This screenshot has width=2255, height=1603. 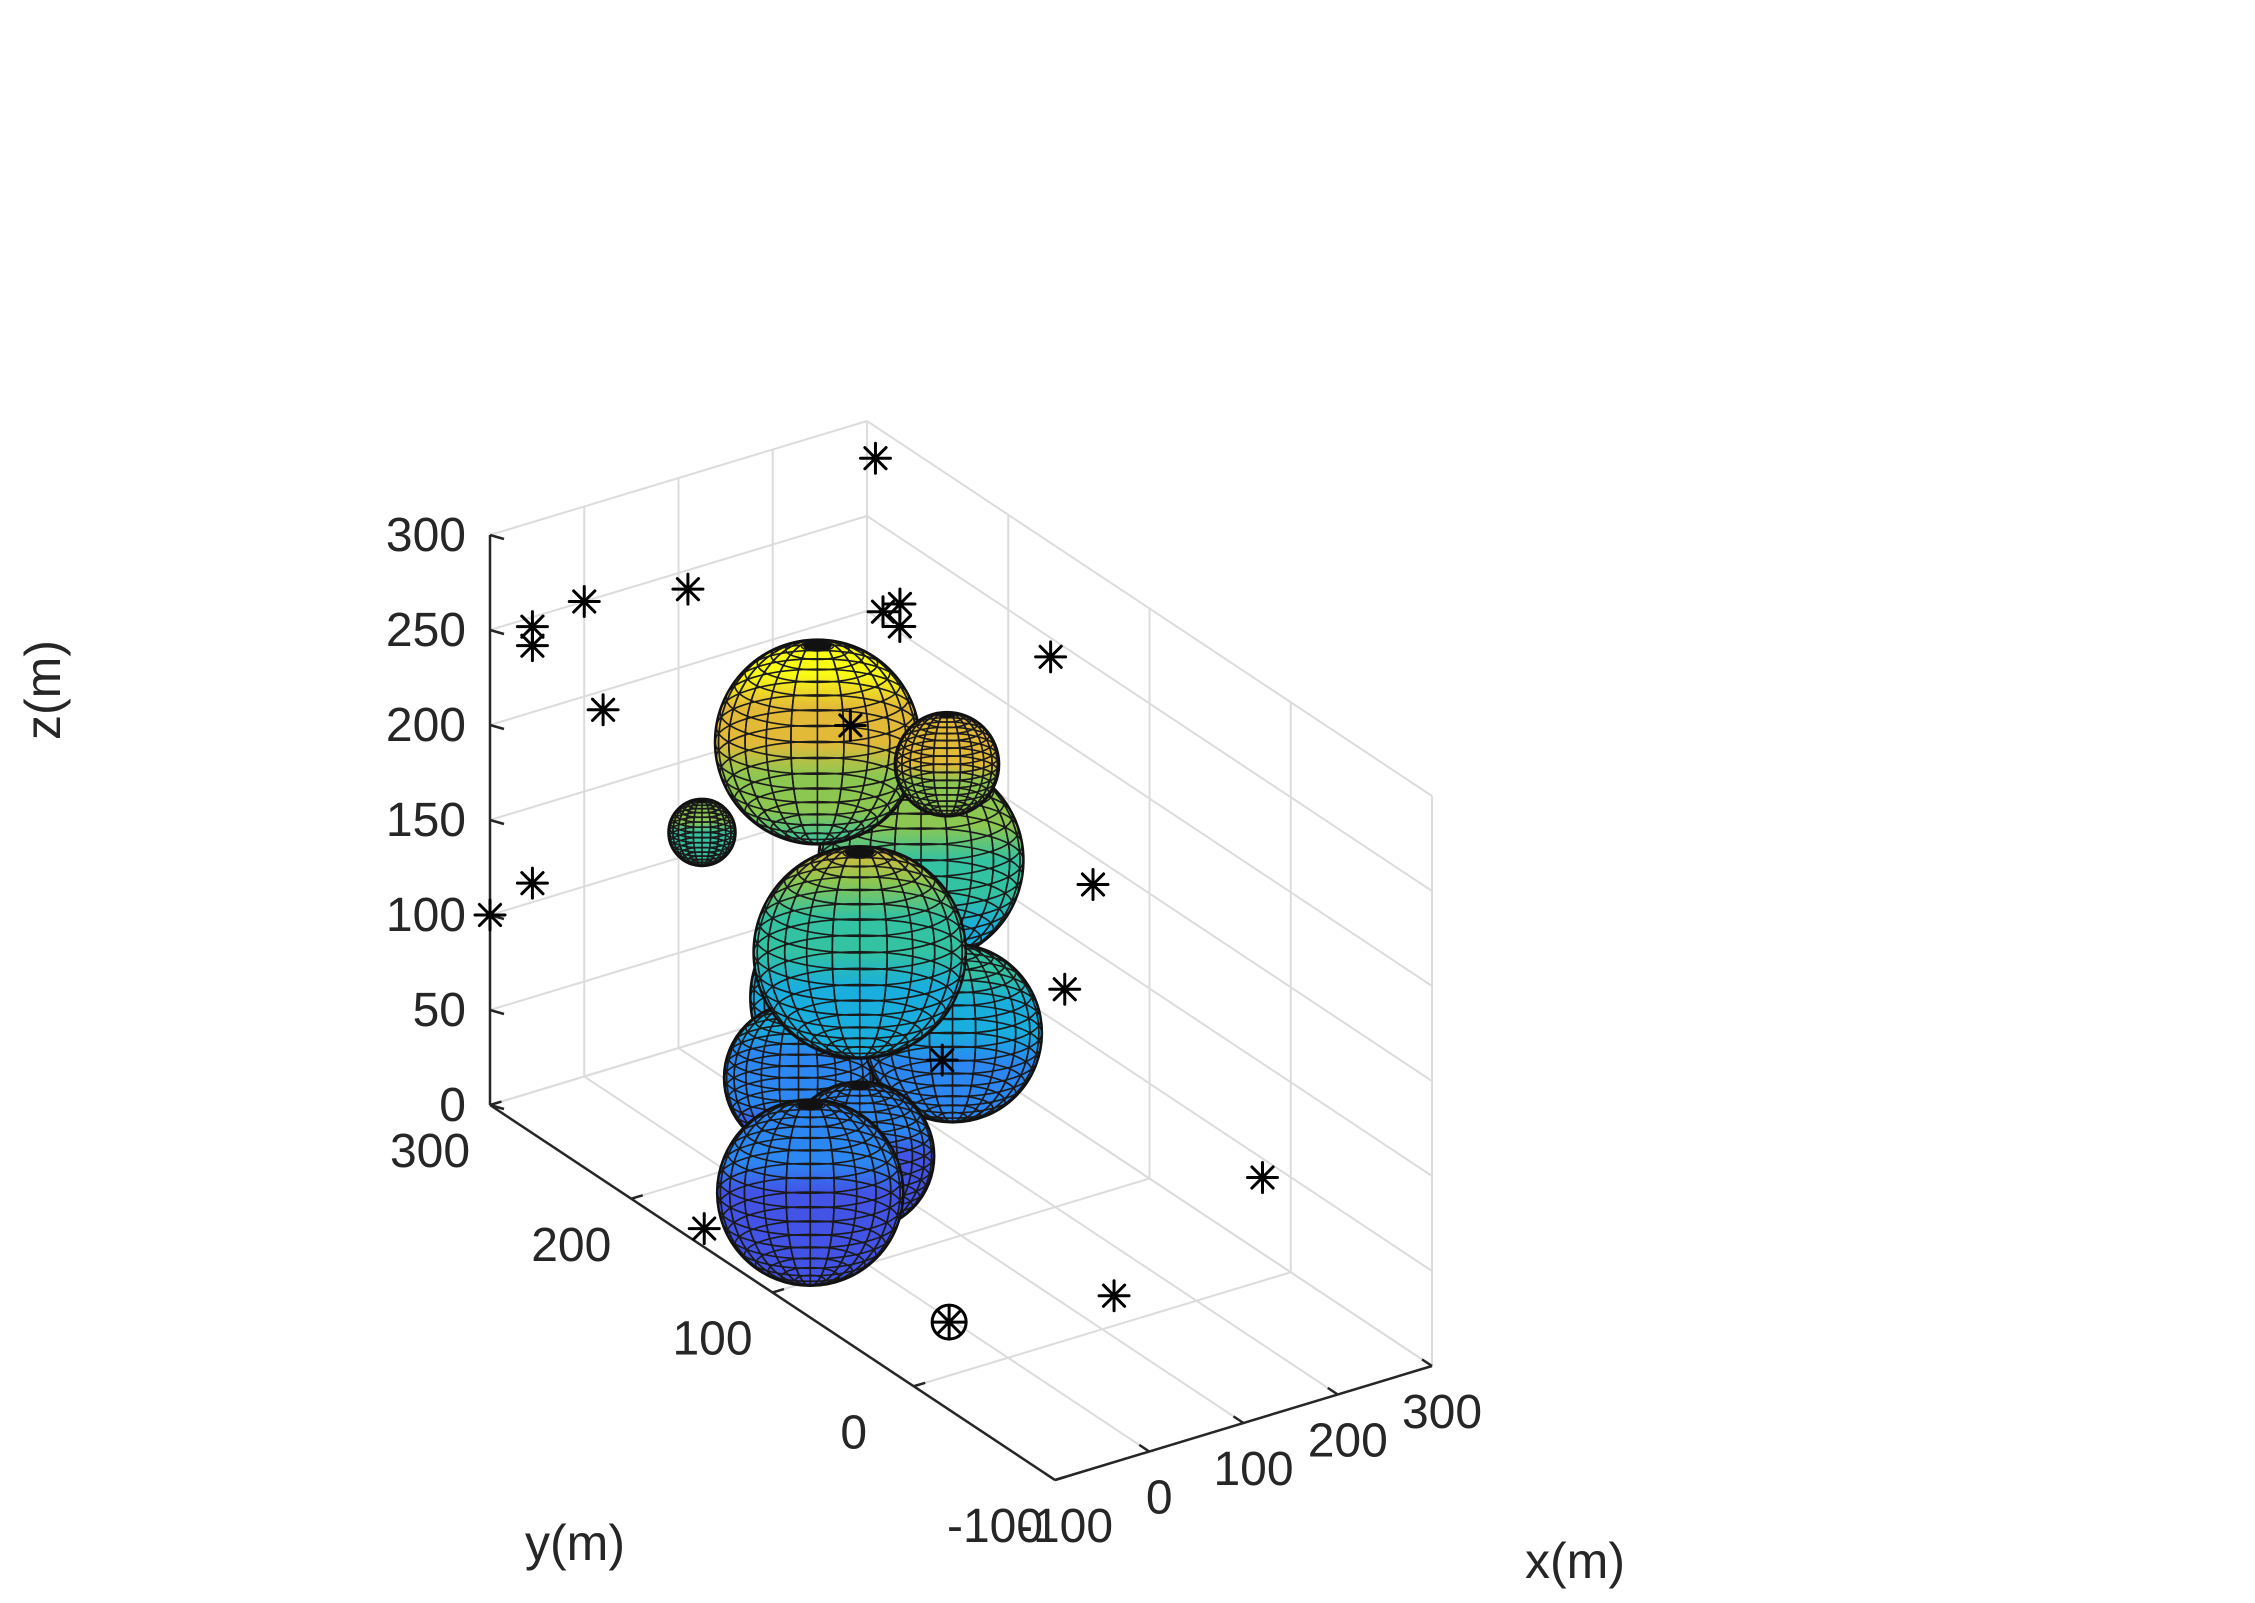 What do you see at coordinates (426, 725) in the screenshot?
I see `z-tick-label: 200` at bounding box center [426, 725].